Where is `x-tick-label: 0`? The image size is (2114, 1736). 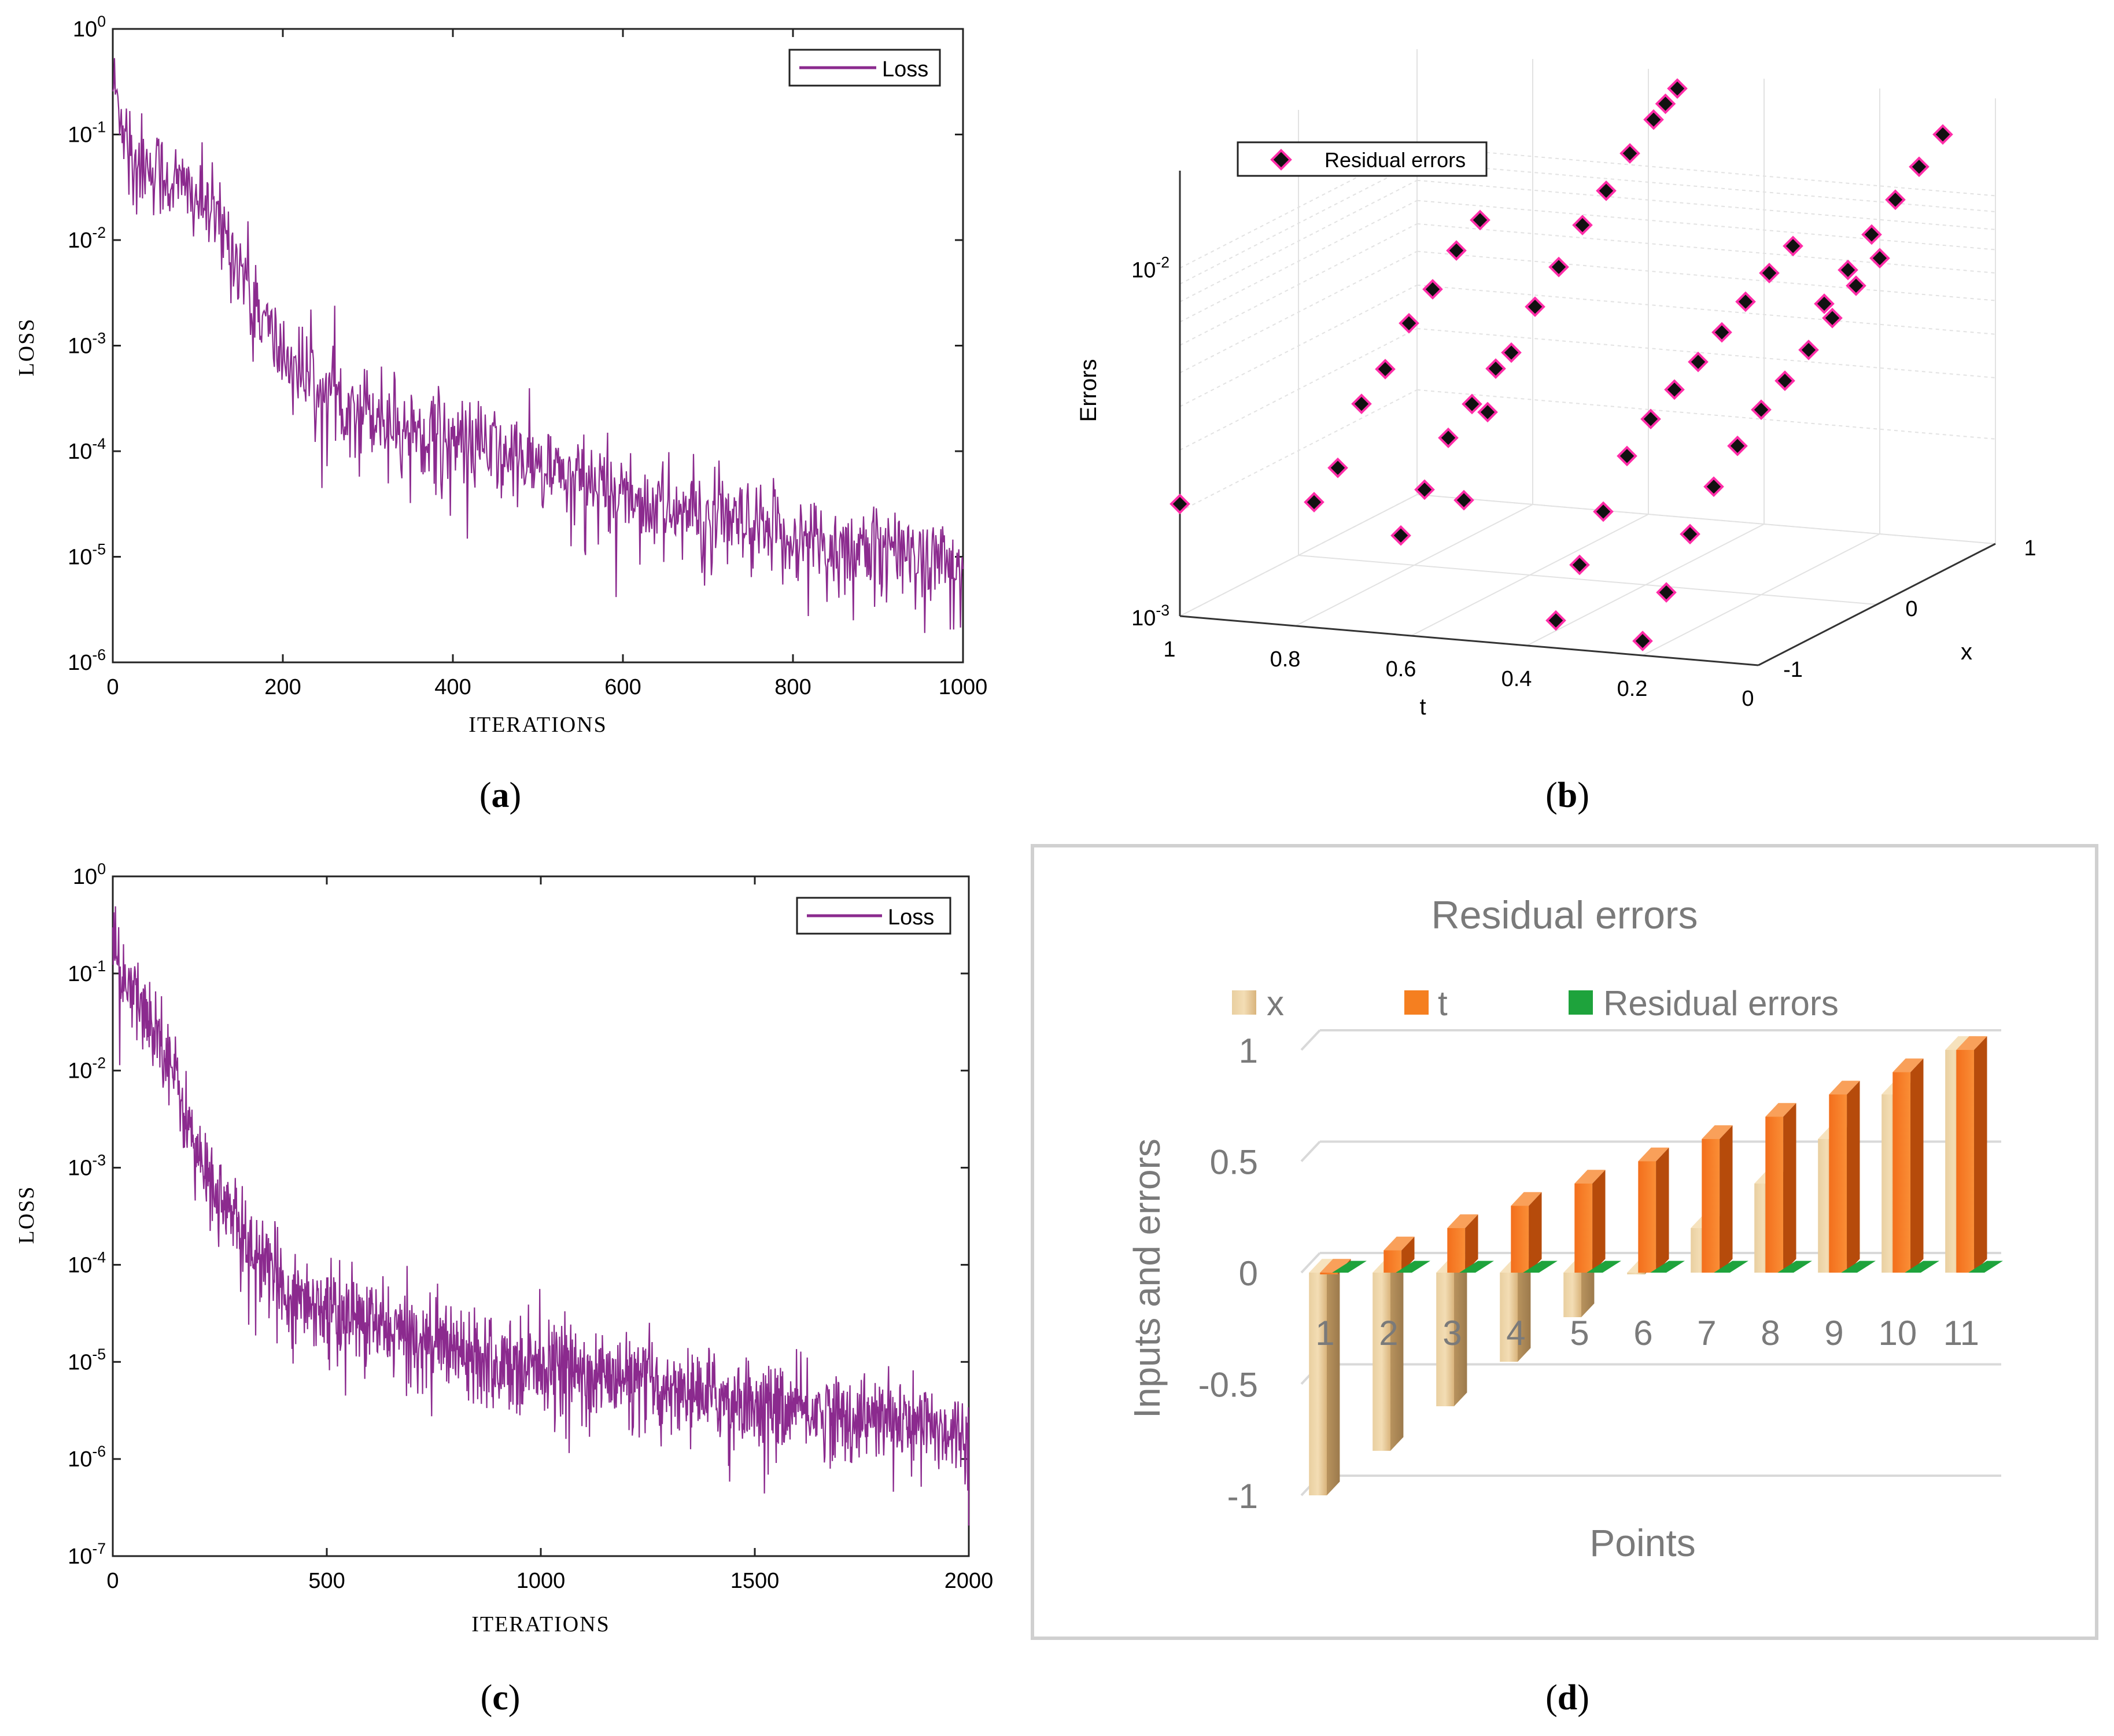
x-tick-label: 0 is located at coordinates (112, 1581).